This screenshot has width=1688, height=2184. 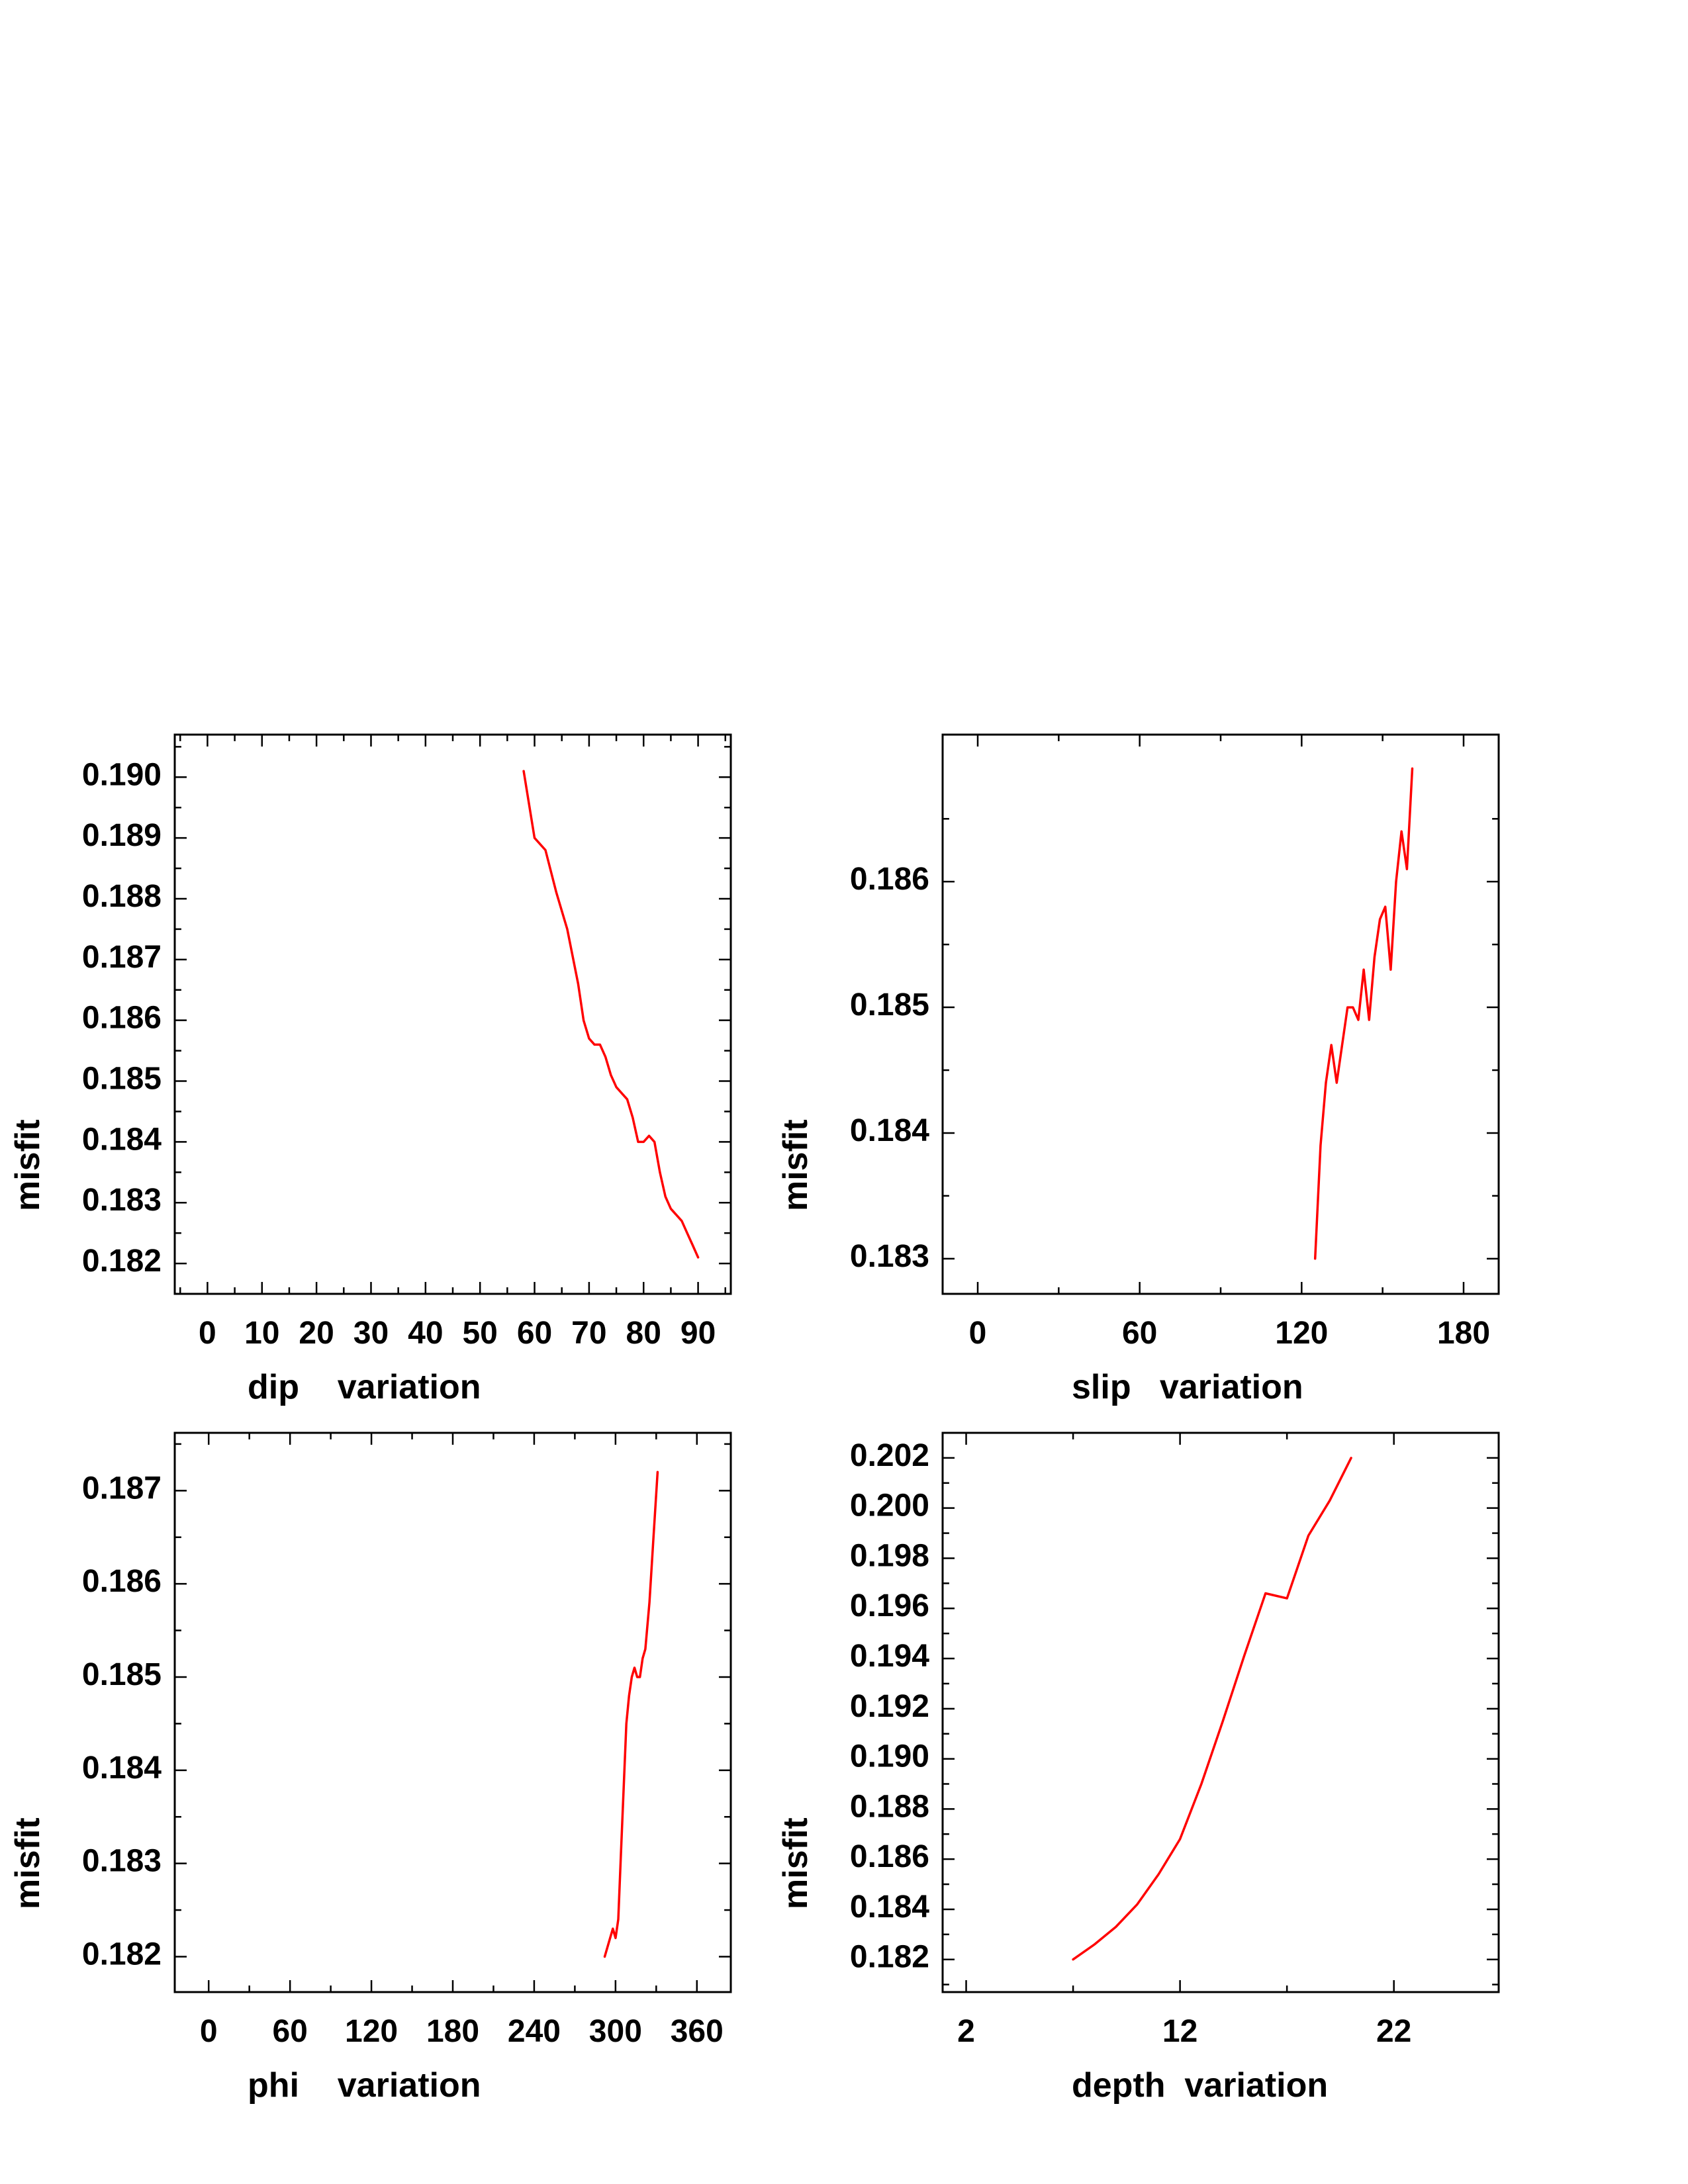 I want to click on x-tick-label-phi: 60, so click(x=289, y=2031).